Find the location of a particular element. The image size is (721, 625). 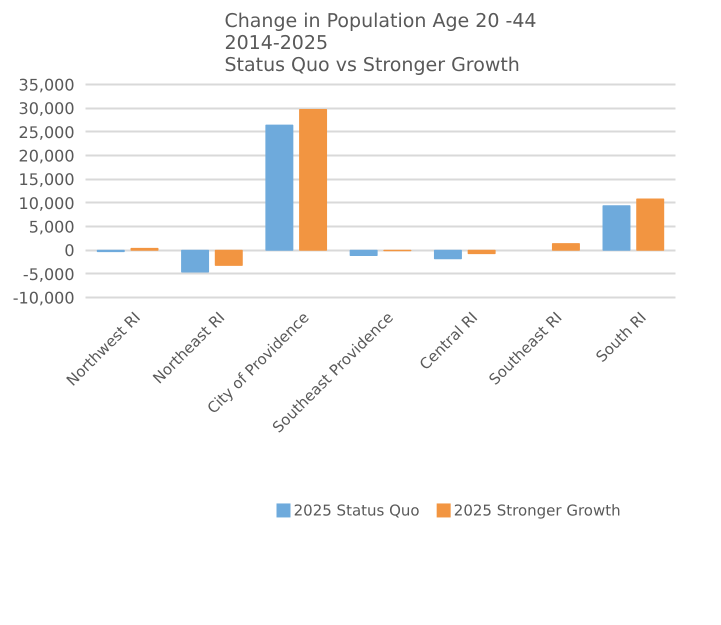

y-tick-label: -5,000 is located at coordinates (48, 274).